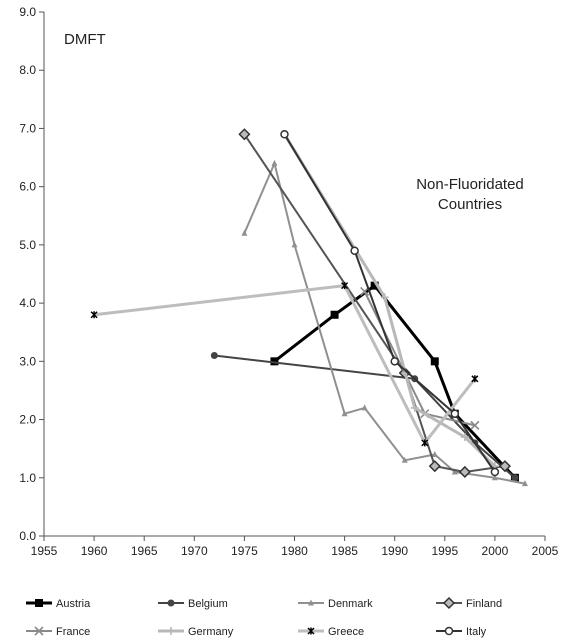 The height and width of the screenshot is (644, 565). I want to click on y-tick-label: 8.0, so click(27, 70).